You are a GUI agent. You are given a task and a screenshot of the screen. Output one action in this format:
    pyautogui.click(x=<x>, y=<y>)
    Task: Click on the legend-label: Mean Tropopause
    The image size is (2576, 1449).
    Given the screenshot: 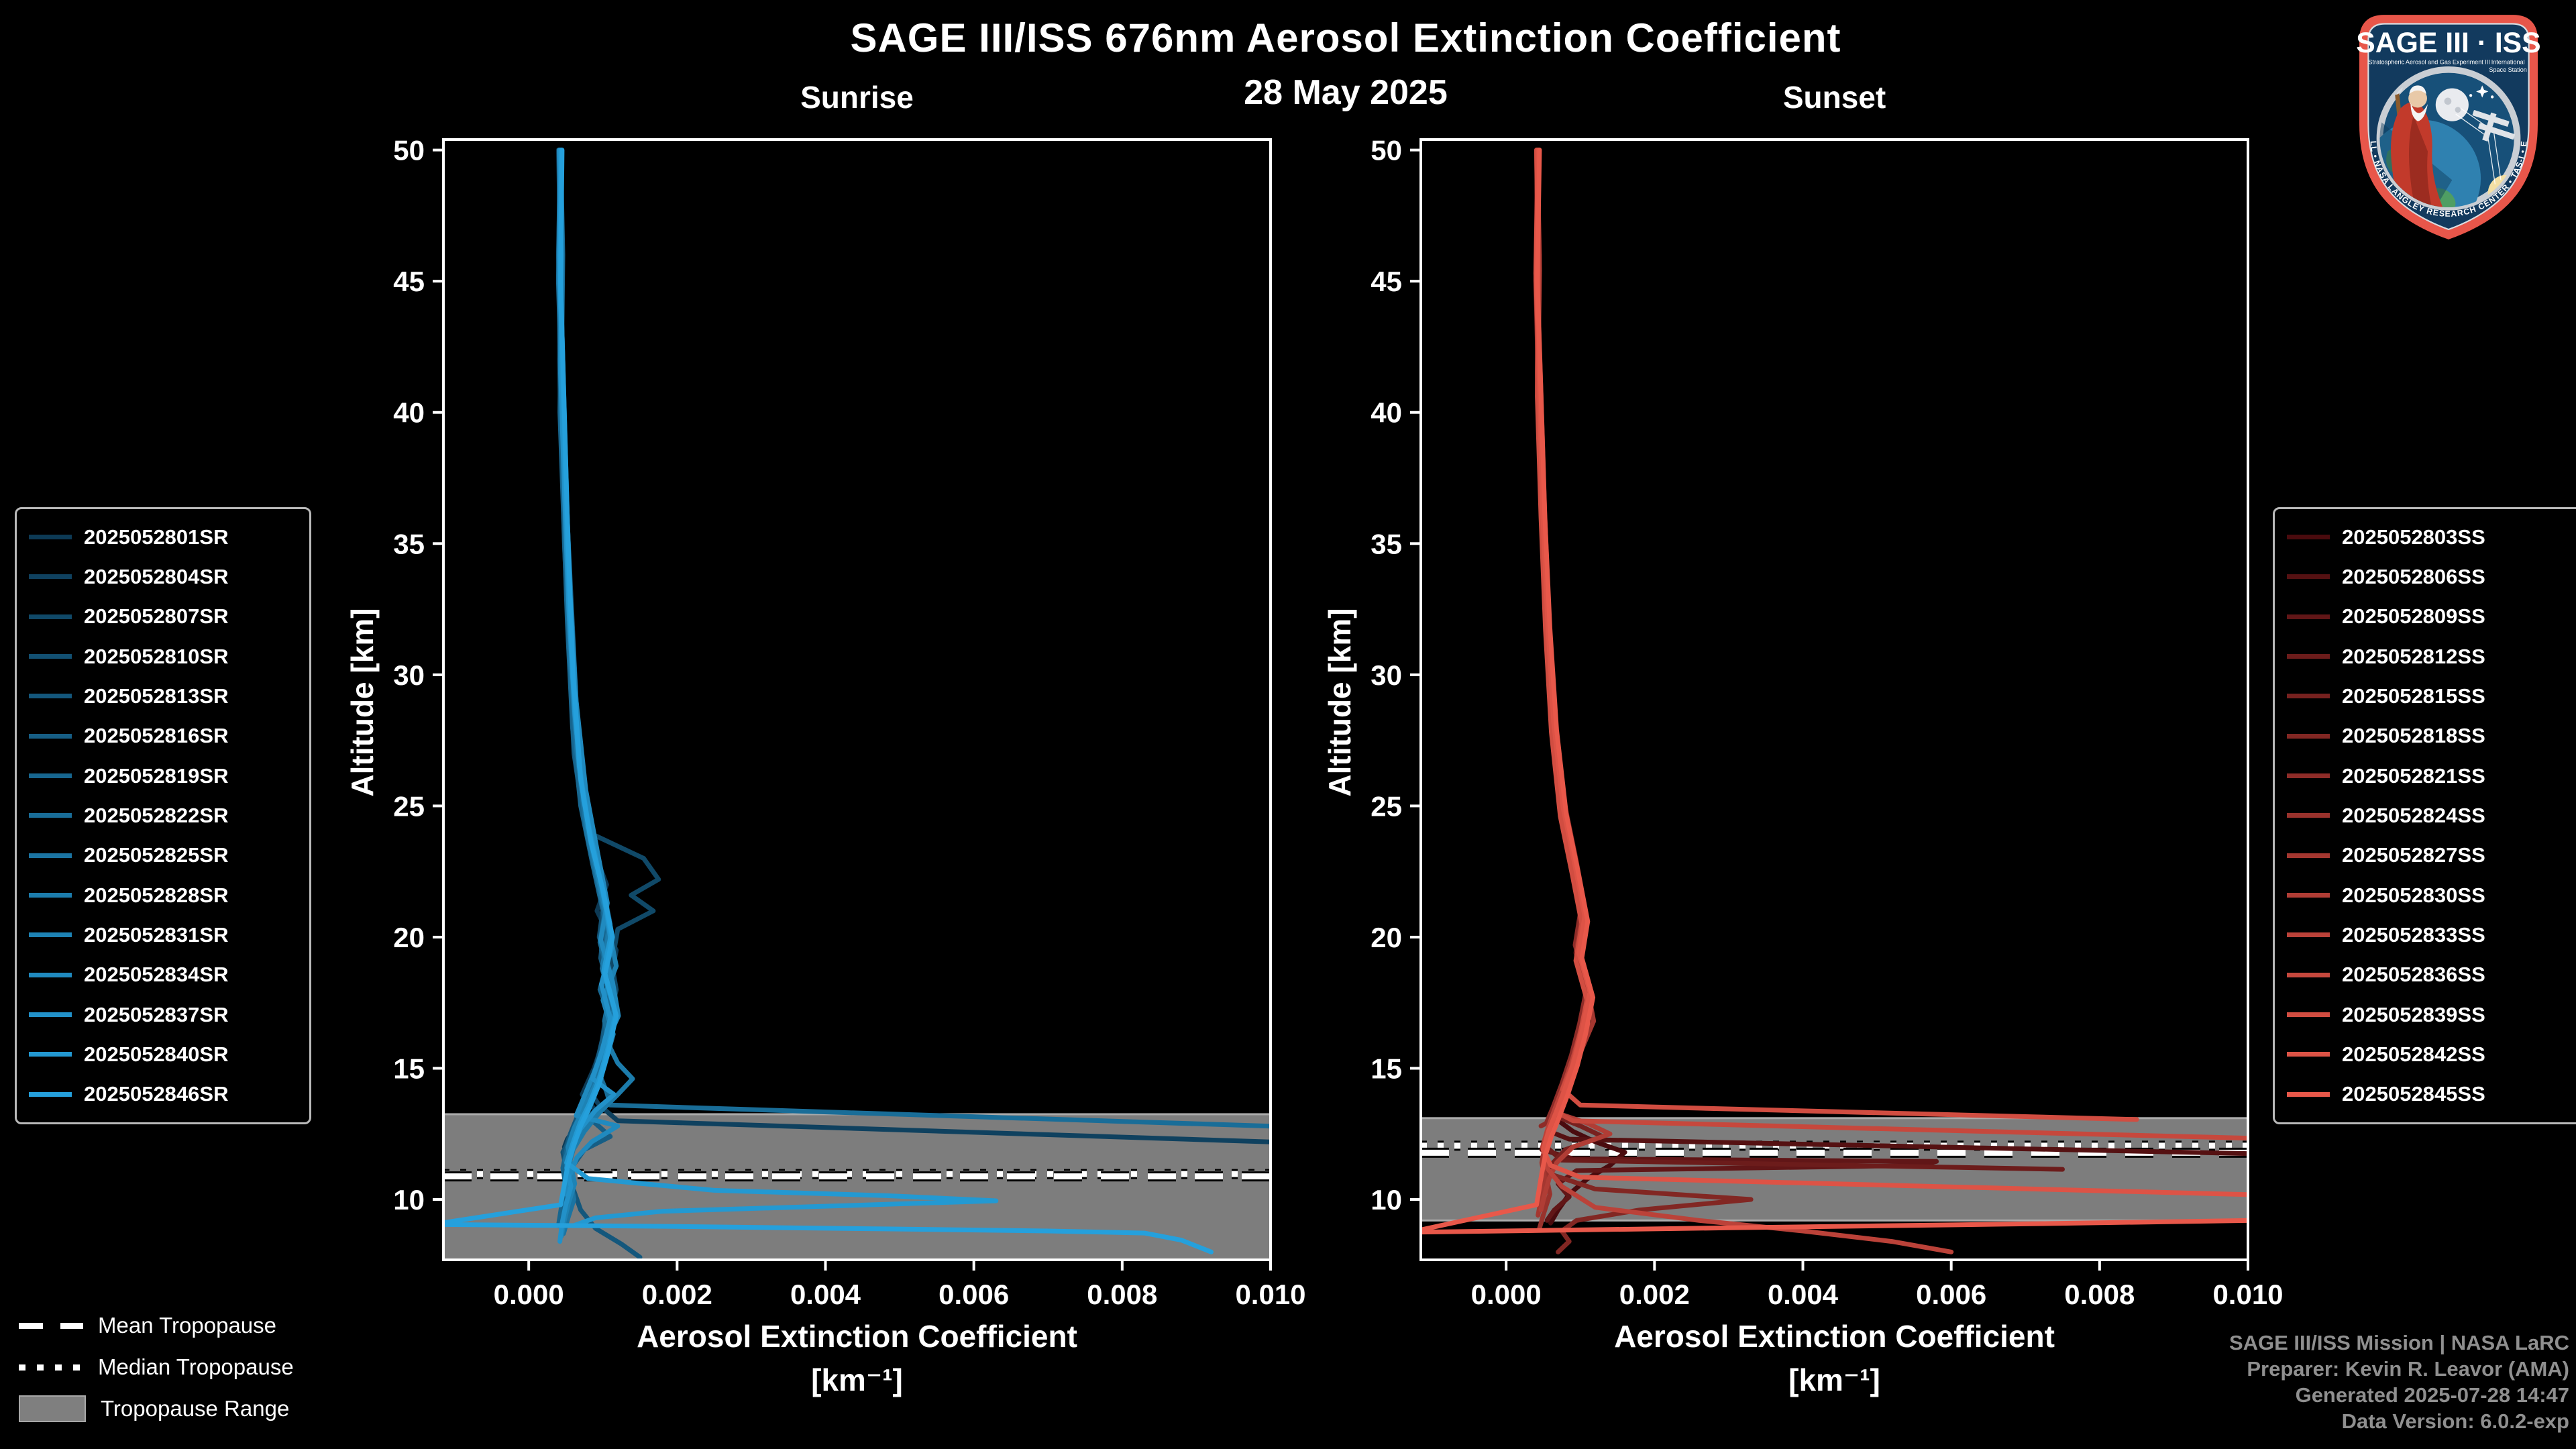 What is the action you would take?
    pyautogui.click(x=187, y=1325)
    